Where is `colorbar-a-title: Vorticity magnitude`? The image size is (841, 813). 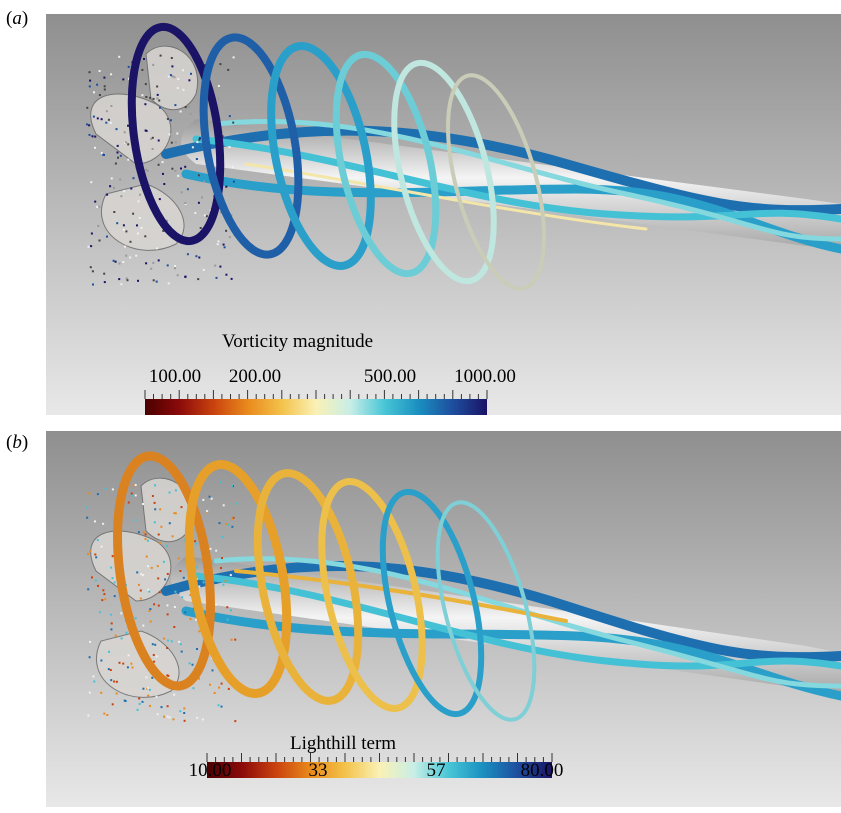 colorbar-a-title: Vorticity magnitude is located at coordinates (298, 341).